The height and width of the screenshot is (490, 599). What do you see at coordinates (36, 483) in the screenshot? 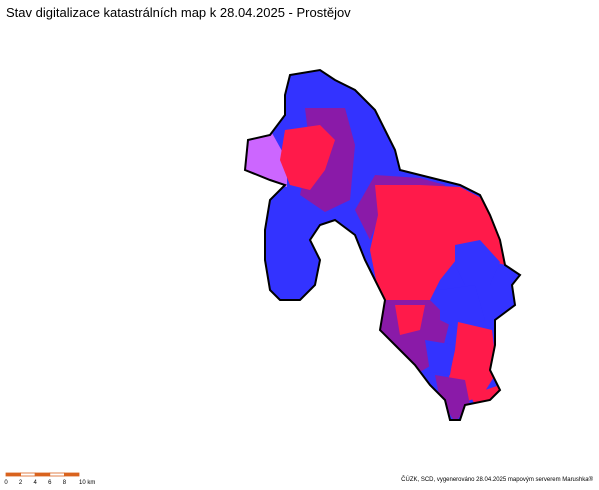
I see `scale-label: 4` at bounding box center [36, 483].